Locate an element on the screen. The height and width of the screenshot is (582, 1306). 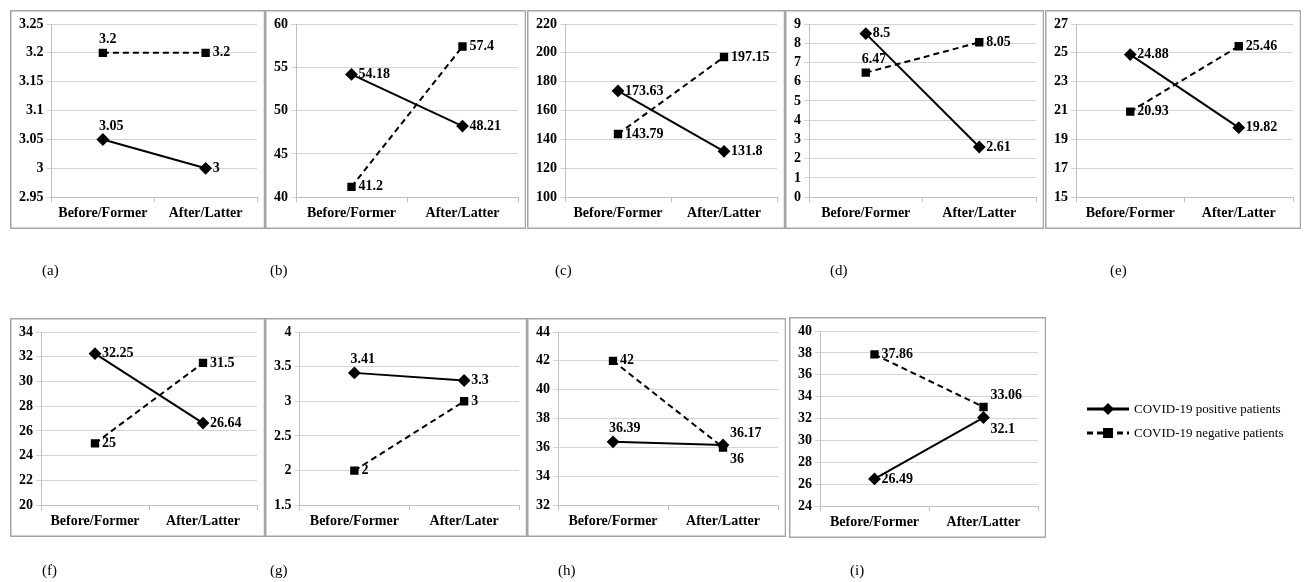
y-tick-label: 120 is located at coordinates (546, 167).